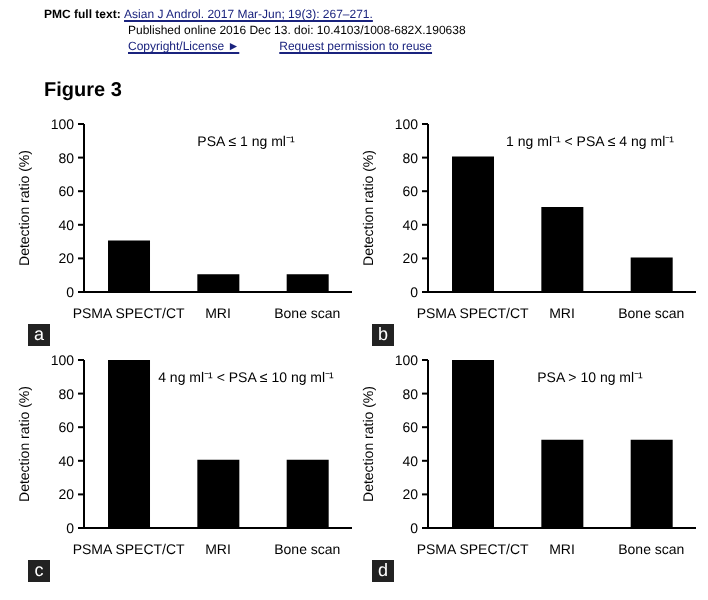  What do you see at coordinates (383, 335) in the screenshot?
I see `text: b` at bounding box center [383, 335].